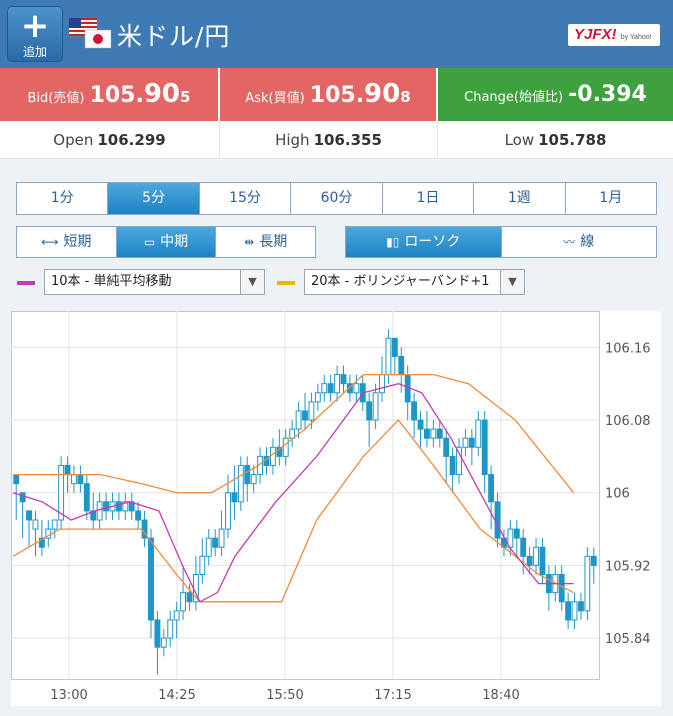  I want to click on bid-cell: Bid(売値) 105.905, so click(109, 94).